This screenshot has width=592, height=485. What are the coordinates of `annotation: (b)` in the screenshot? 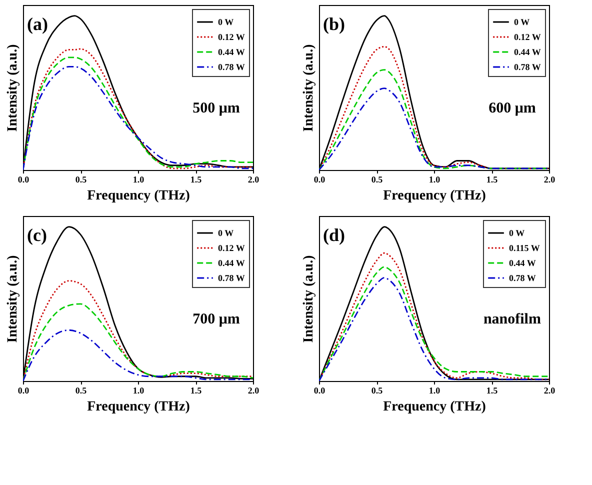 It's located at (334, 24).